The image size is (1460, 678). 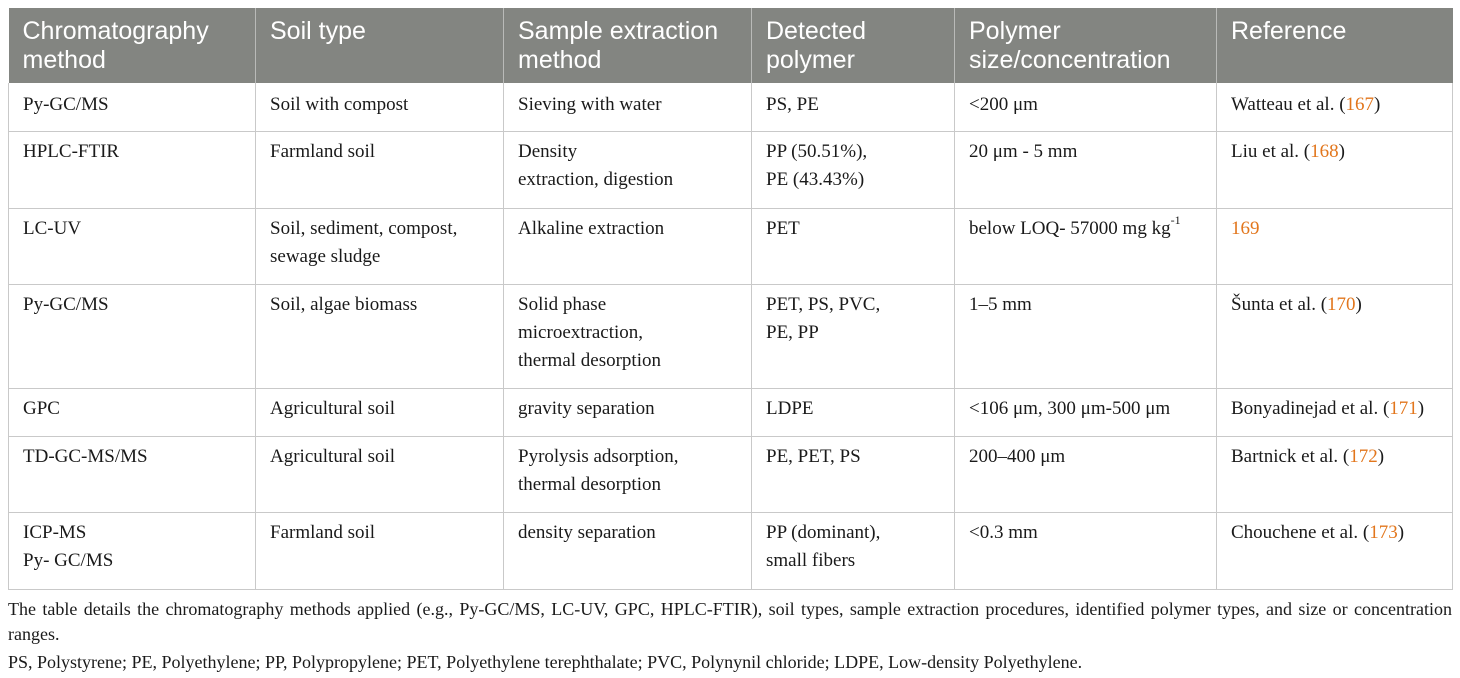 I want to click on cell-polymer: PP (dominant), small fibers, so click(x=853, y=551).